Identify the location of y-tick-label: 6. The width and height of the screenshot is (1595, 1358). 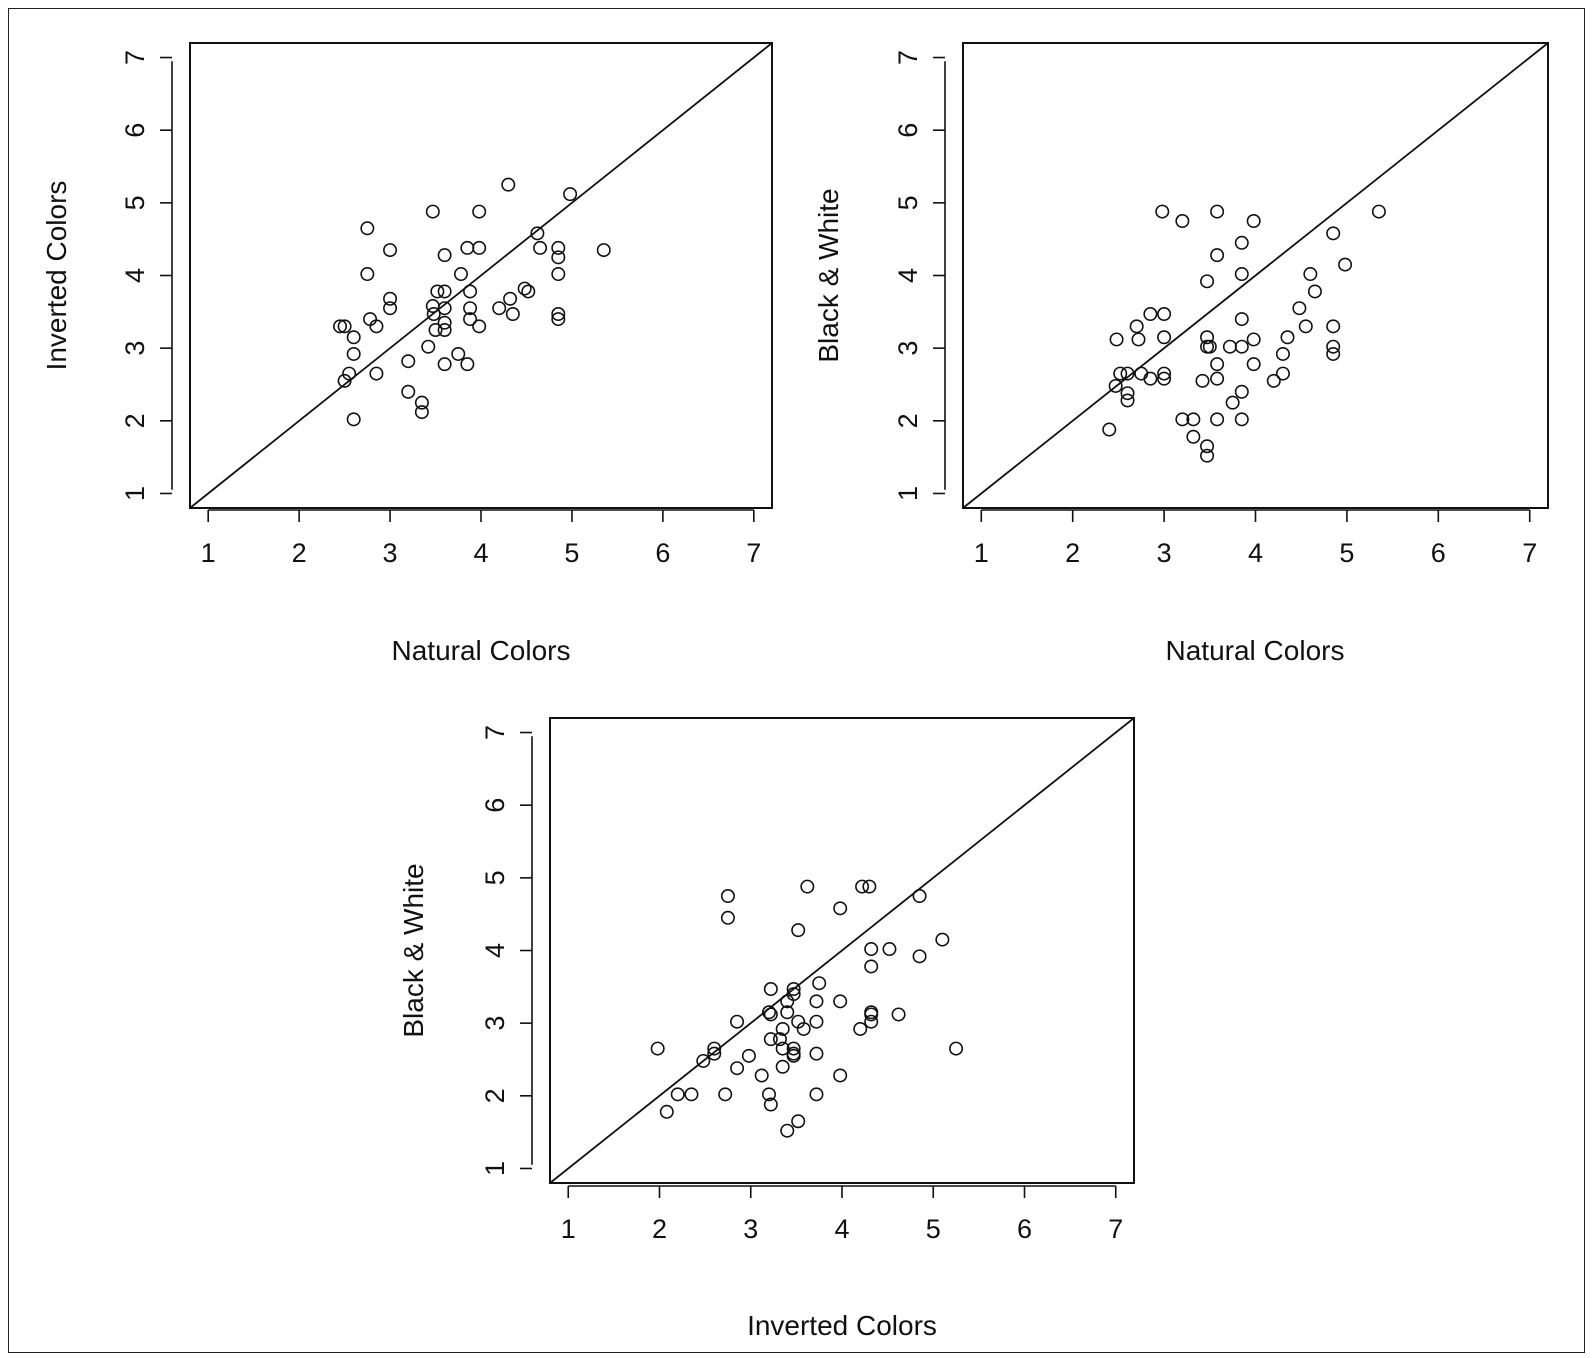
(135, 130).